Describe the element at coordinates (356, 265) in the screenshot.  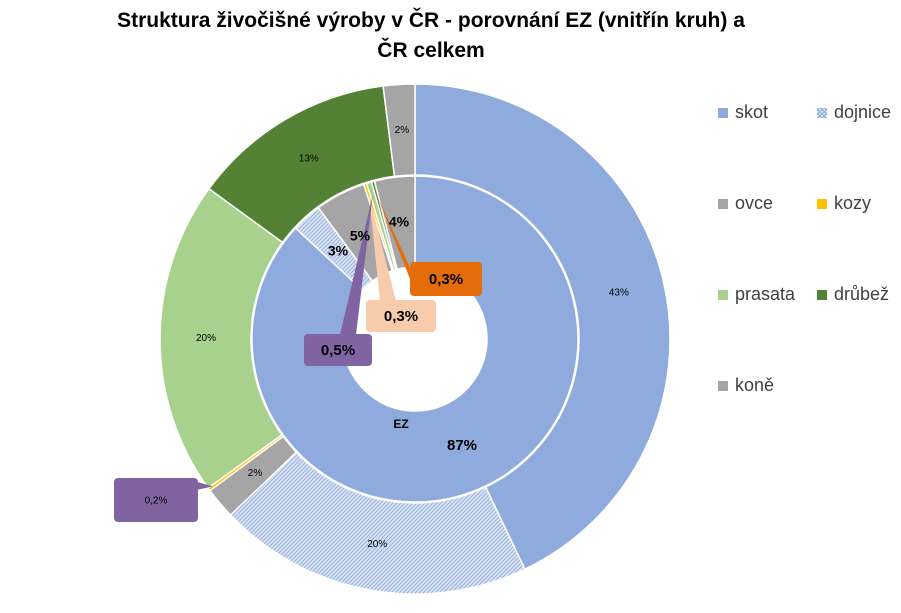
I see `inner-callout-prasata-pointer` at that location.